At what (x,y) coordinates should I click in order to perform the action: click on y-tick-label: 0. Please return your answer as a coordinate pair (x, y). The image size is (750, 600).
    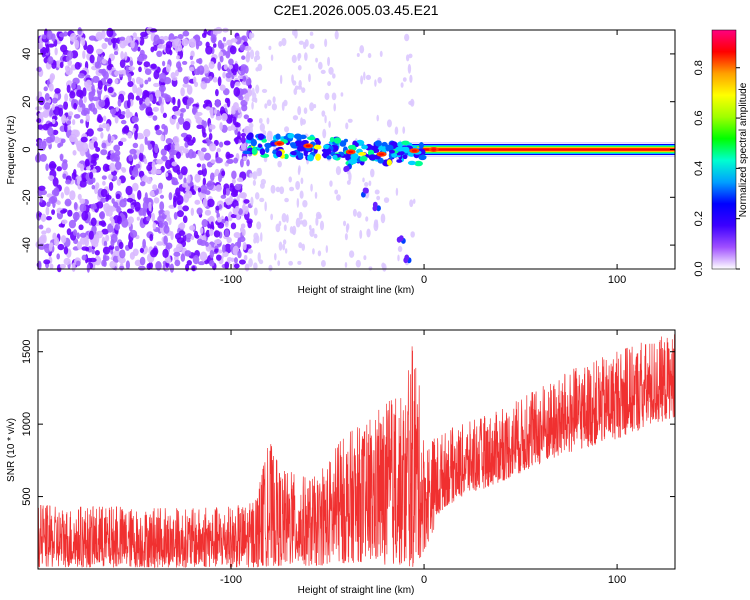
    Looking at the image, I should click on (27, 149).